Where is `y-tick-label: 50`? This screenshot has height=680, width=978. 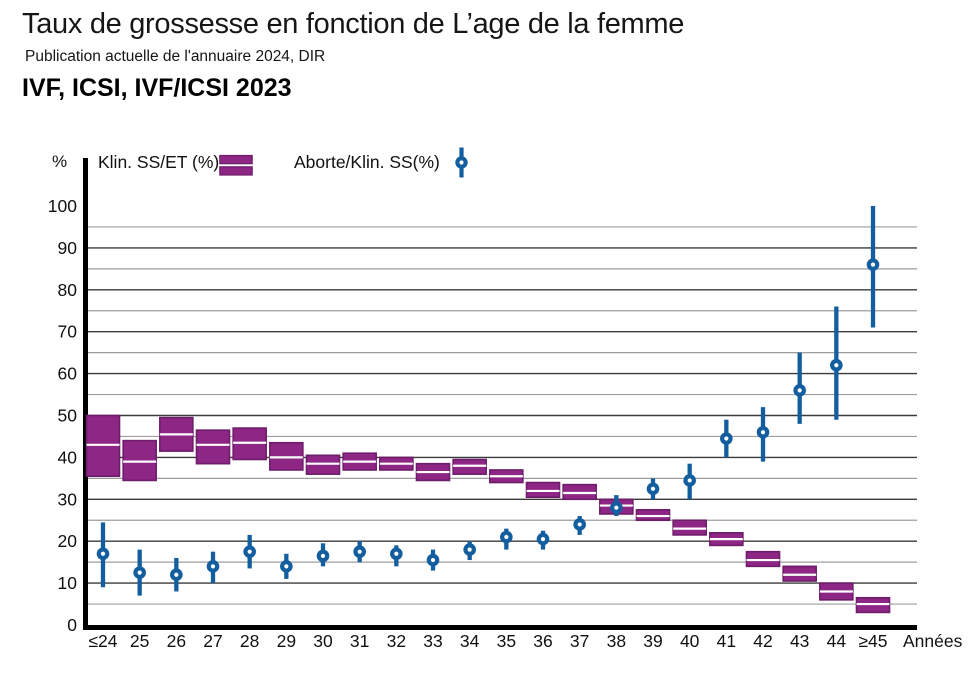 y-tick-label: 50 is located at coordinates (68, 416).